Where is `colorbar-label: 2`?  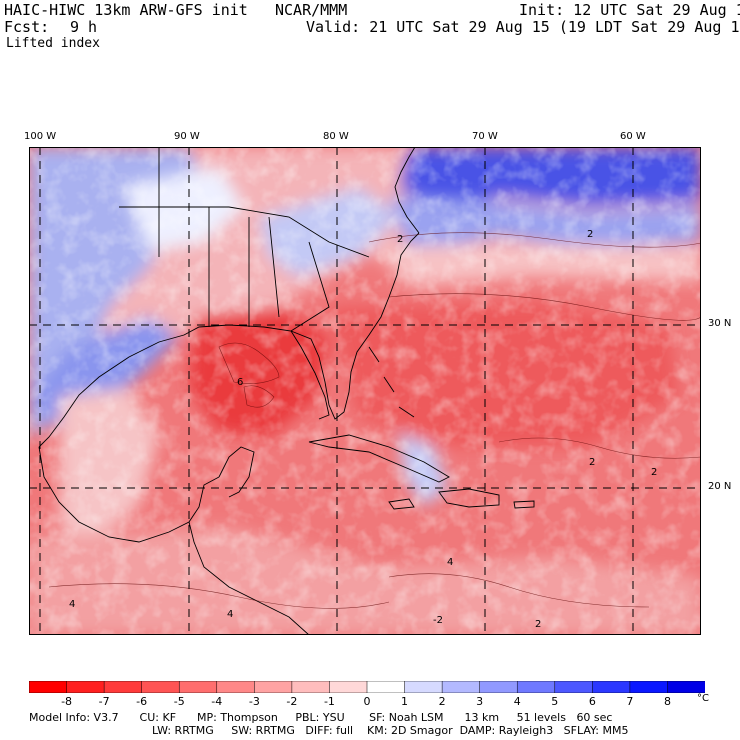 colorbar-label: 2 is located at coordinates (442, 701).